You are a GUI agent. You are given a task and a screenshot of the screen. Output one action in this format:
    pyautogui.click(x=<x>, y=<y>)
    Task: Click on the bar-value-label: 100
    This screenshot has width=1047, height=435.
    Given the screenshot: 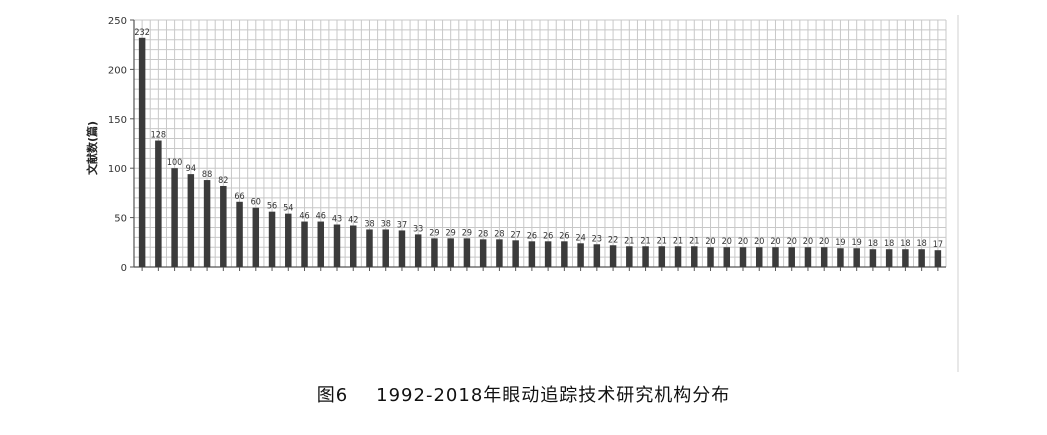 What is the action you would take?
    pyautogui.click(x=174, y=163)
    